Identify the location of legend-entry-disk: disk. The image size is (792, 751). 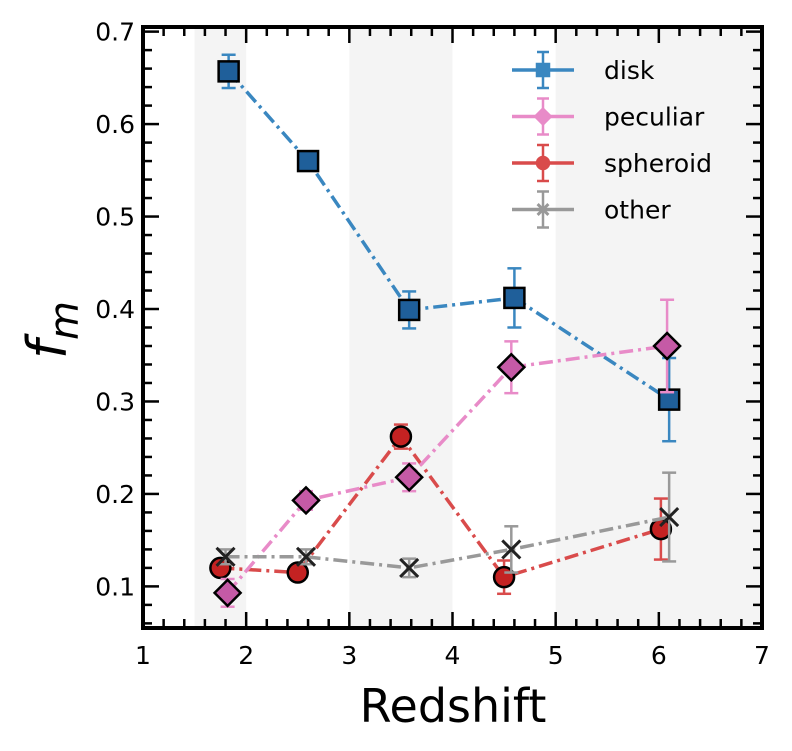
(583, 70).